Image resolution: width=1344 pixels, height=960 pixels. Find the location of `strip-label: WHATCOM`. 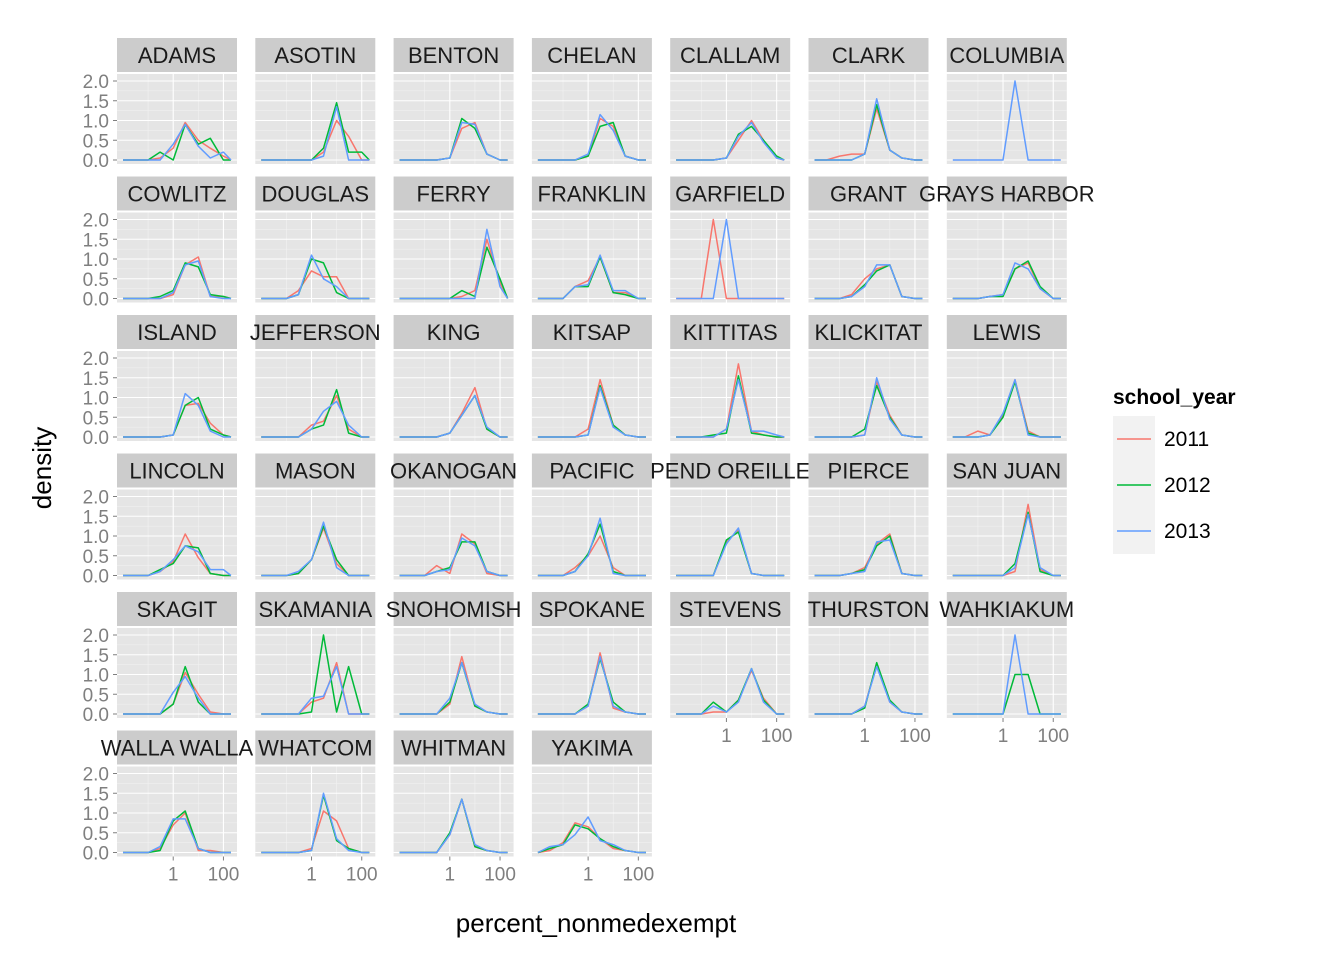

strip-label: WHATCOM is located at coordinates (315, 748).